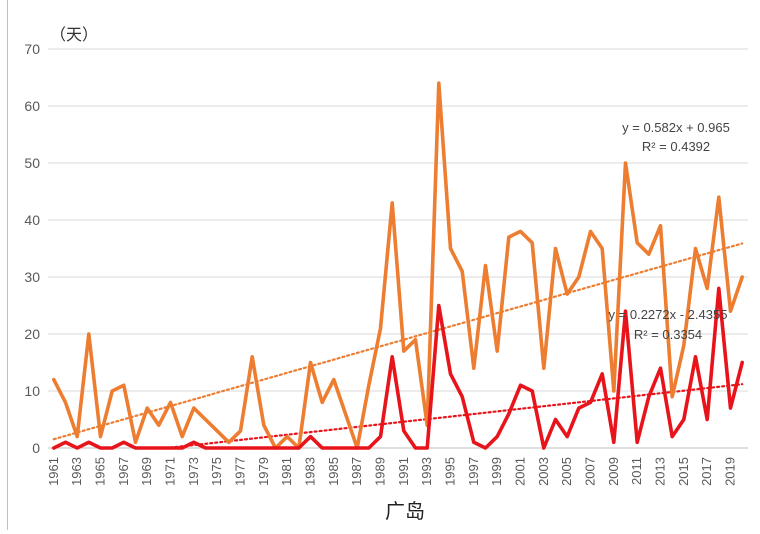  I want to click on x-tick-label: 1977, so click(240, 471).